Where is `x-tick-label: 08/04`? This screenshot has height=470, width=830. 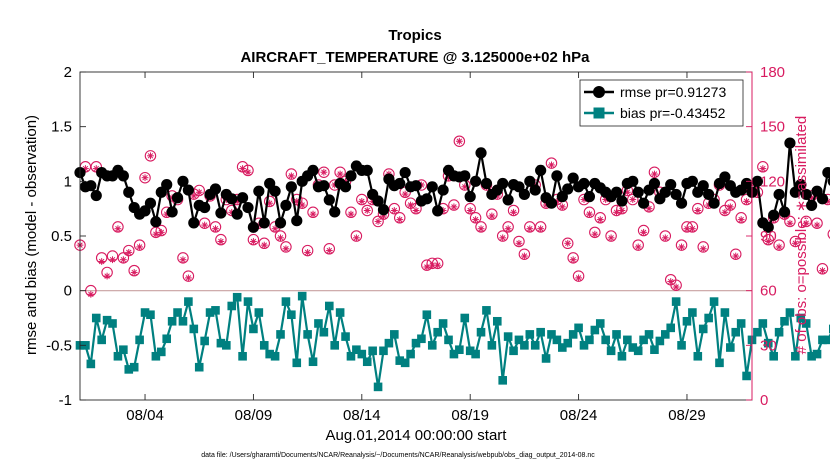 x-tick-label: 08/04 is located at coordinates (145, 415).